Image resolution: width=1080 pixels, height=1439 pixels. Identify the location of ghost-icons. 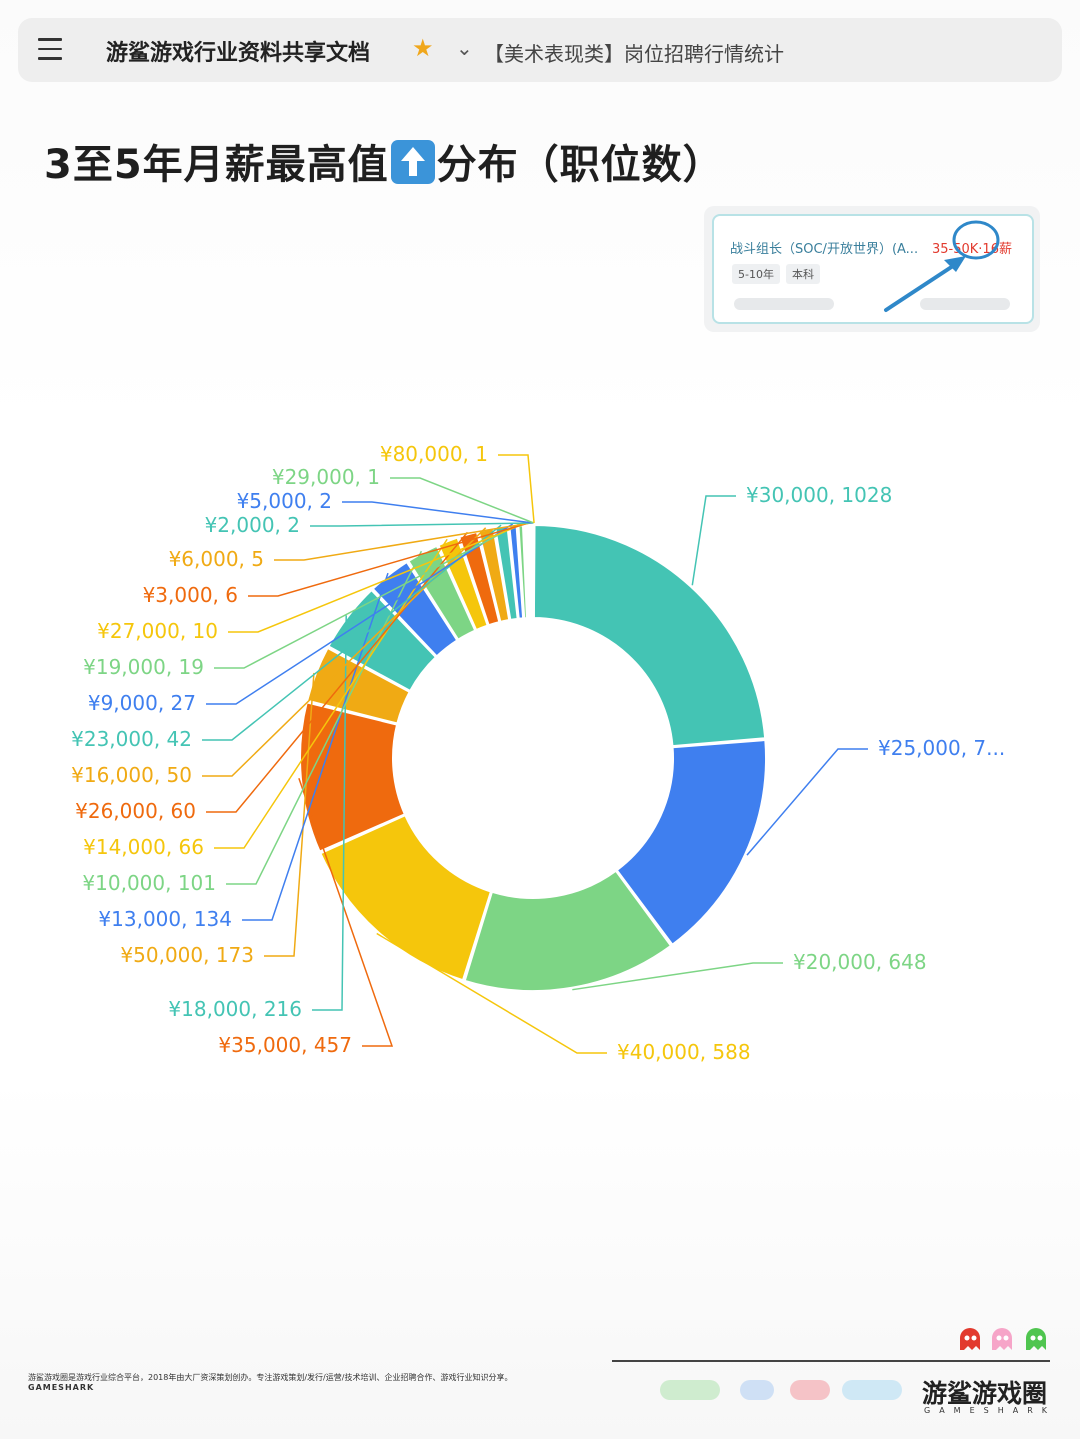
(1006, 1339).